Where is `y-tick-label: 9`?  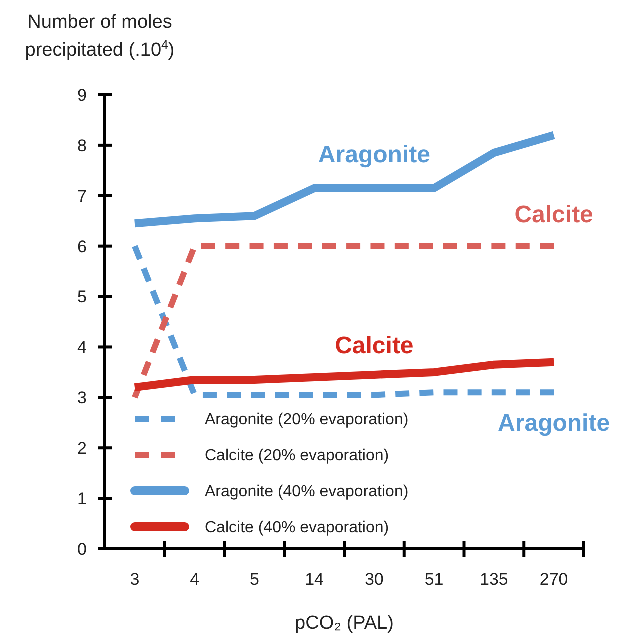
y-tick-label: 9 is located at coordinates (82, 95).